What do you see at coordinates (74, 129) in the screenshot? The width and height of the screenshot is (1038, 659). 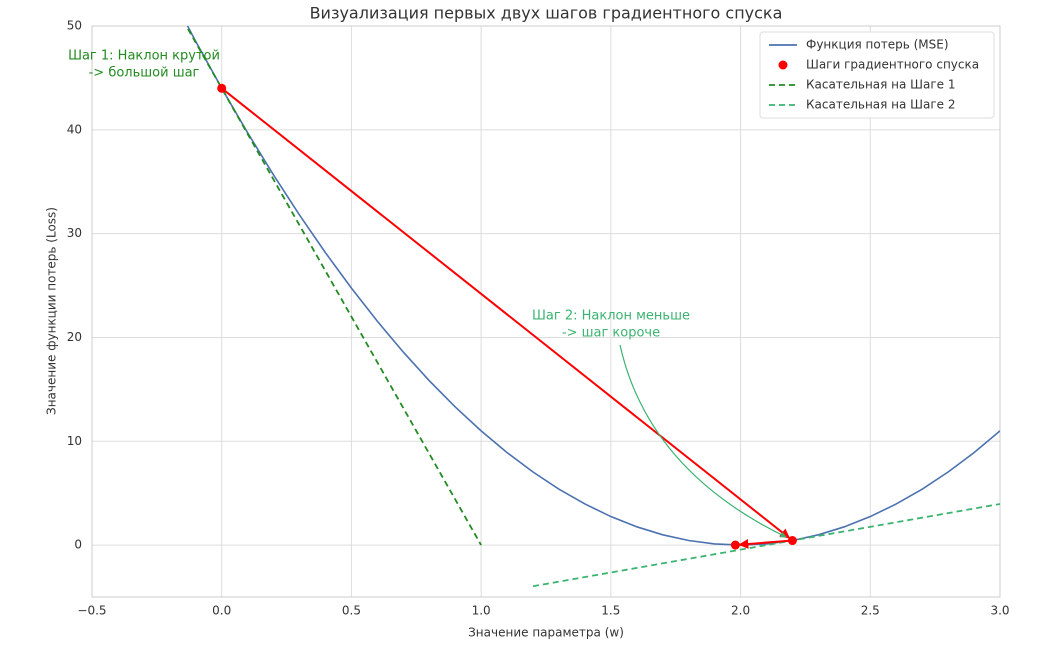 I see `y-tick-label: 40` at bounding box center [74, 129].